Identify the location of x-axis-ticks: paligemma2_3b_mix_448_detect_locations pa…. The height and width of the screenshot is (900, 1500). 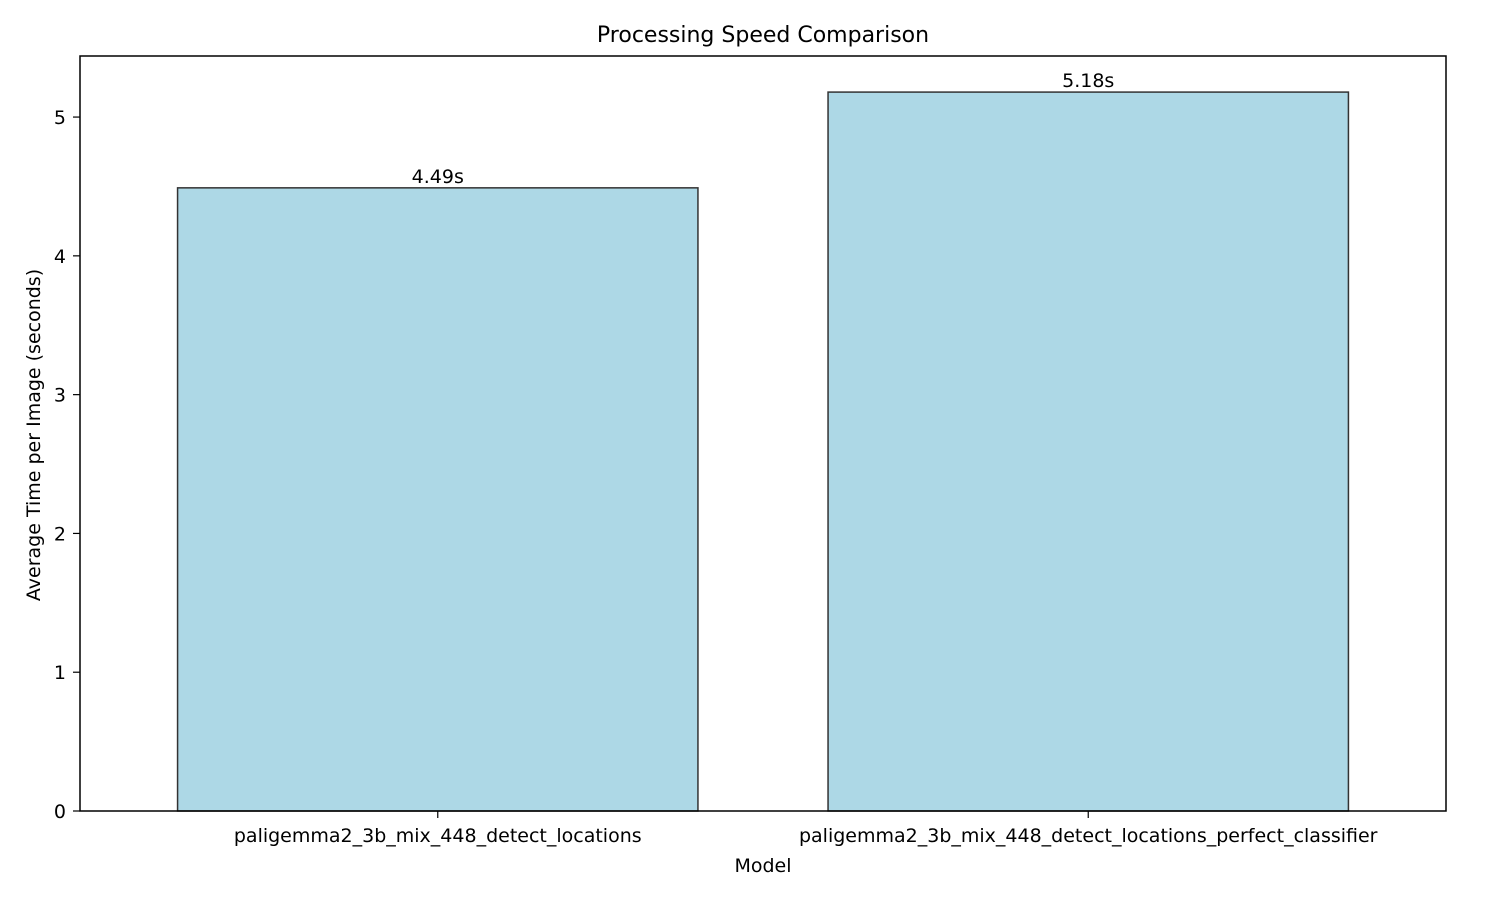
(806, 829).